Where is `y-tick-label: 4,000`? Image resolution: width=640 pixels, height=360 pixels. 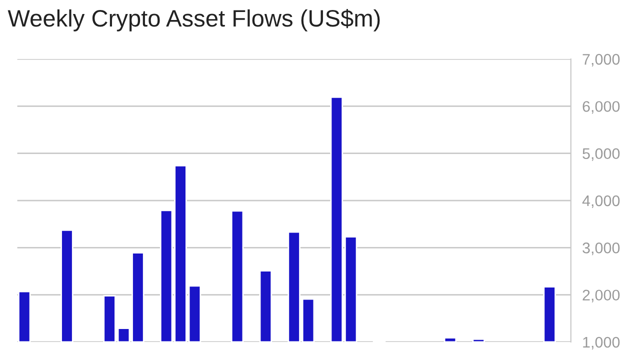
y-tick-label: 4,000 is located at coordinates (601, 201).